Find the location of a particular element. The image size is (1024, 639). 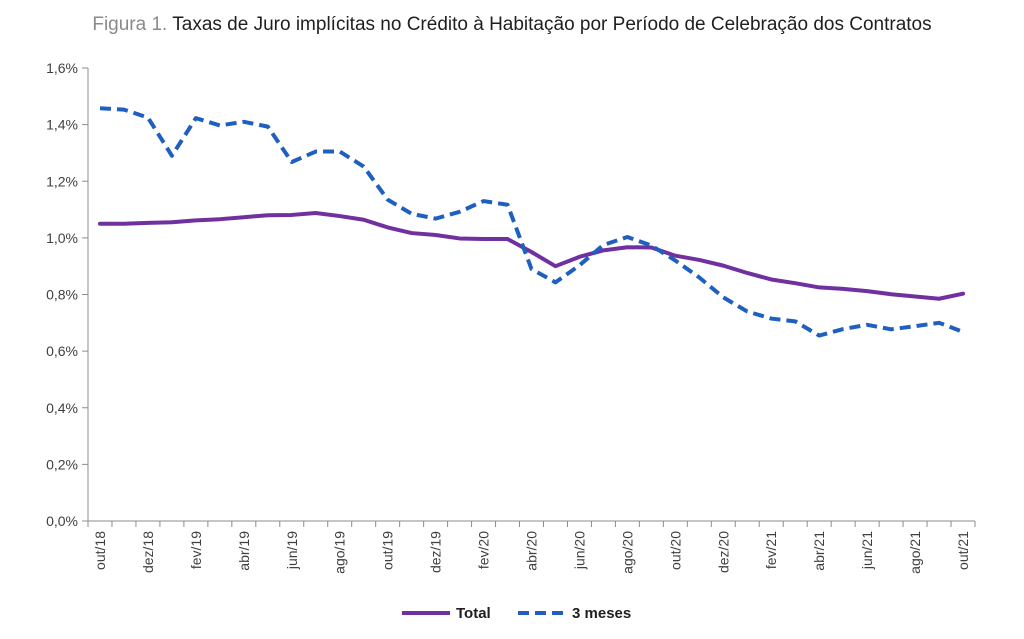

x-tick-label: ago/21 is located at coordinates (915, 552).